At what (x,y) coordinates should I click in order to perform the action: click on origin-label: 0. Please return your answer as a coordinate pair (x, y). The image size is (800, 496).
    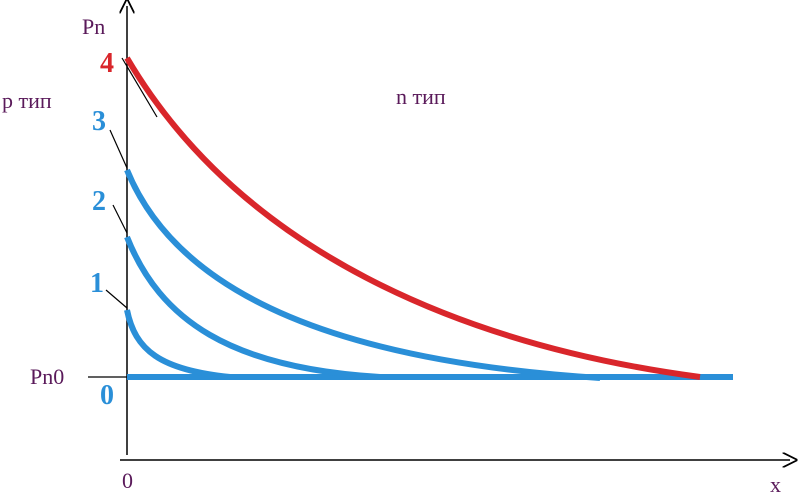
    Looking at the image, I should click on (127, 480).